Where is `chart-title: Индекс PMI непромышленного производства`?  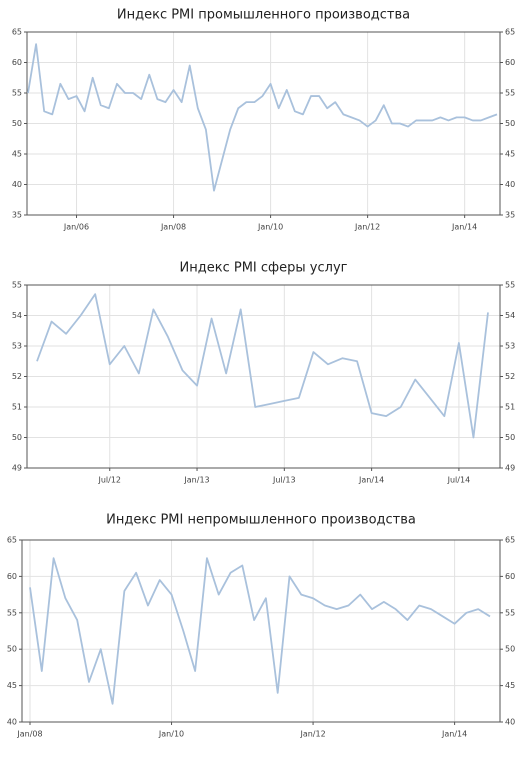 chart-title: Индекс PMI непромышленного производства is located at coordinates (261, 520).